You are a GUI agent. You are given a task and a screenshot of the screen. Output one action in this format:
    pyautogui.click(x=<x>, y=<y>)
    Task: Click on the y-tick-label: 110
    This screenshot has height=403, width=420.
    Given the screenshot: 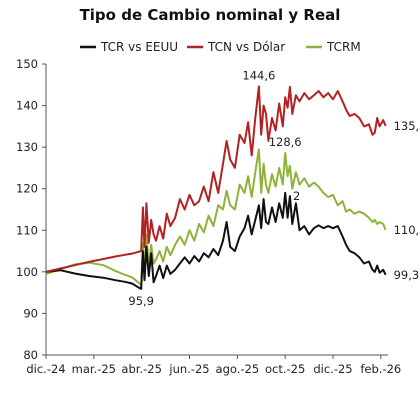 What is the action you would take?
    pyautogui.click(x=27, y=230)
    